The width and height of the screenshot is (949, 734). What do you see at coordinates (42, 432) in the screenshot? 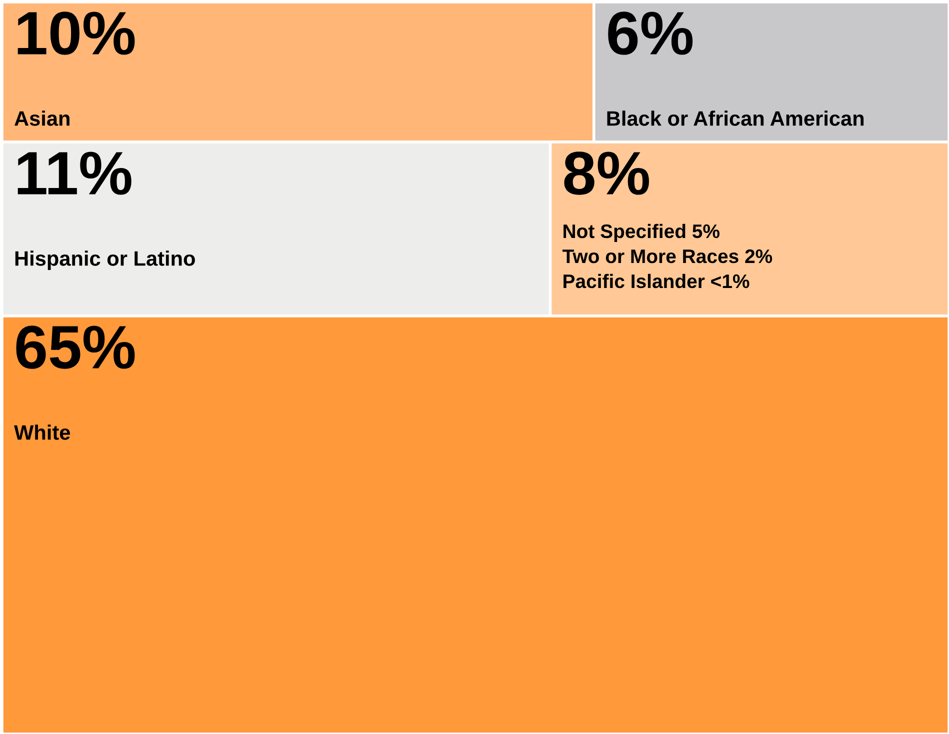
I see `category-label: White` at bounding box center [42, 432].